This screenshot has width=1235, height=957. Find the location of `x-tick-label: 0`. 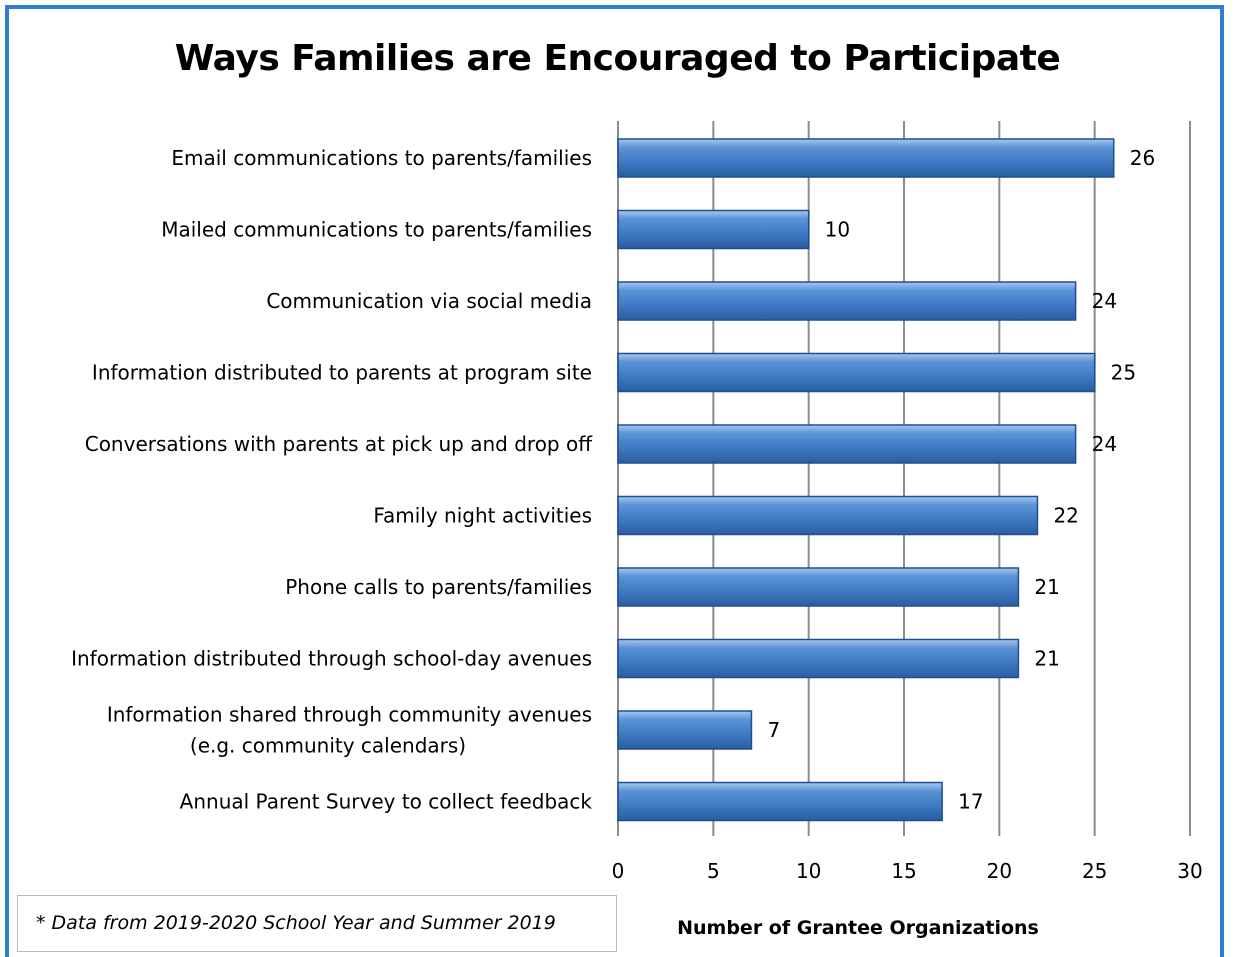

x-tick-label: 0 is located at coordinates (618, 871).